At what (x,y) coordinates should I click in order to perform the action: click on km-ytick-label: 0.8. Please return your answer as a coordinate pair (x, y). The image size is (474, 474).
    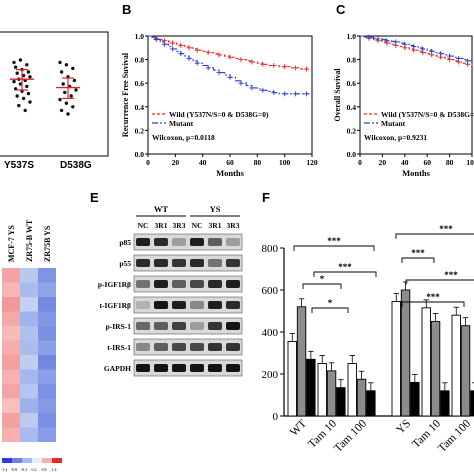
    Looking at the image, I should click on (352, 60).